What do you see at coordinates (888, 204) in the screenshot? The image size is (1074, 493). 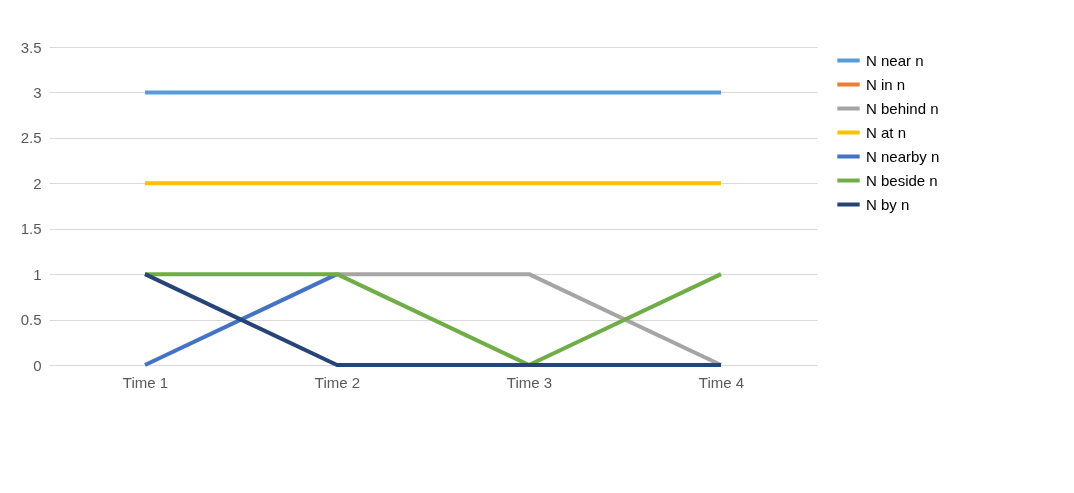 I see `legend-label: N by n` at bounding box center [888, 204].